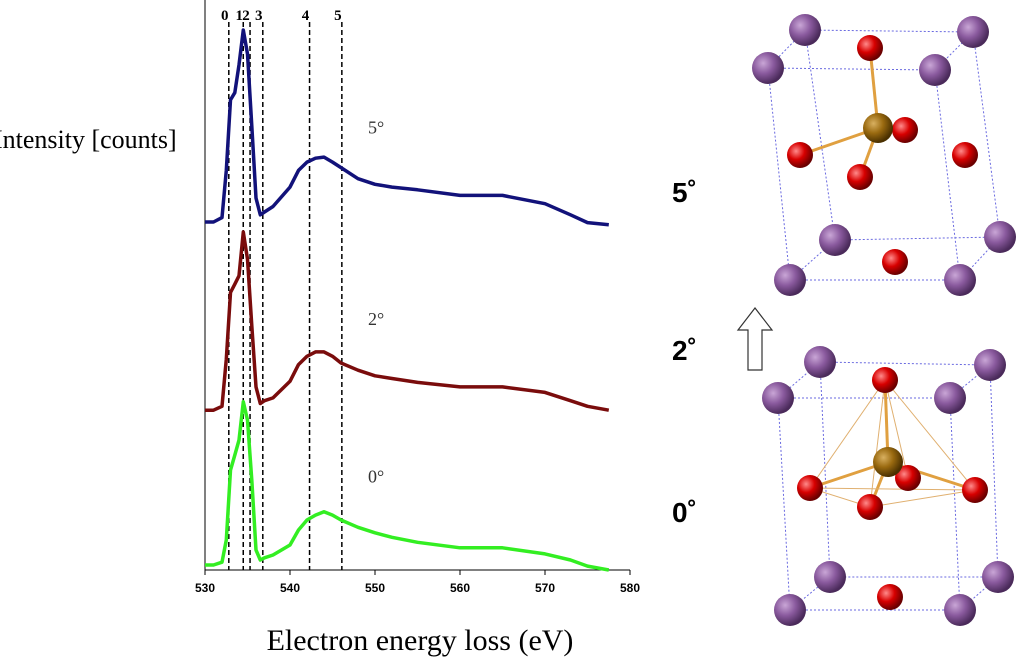 This screenshot has height=663, width=1016. I want to click on y-axis-label: Intensity [counts], so click(88, 139).